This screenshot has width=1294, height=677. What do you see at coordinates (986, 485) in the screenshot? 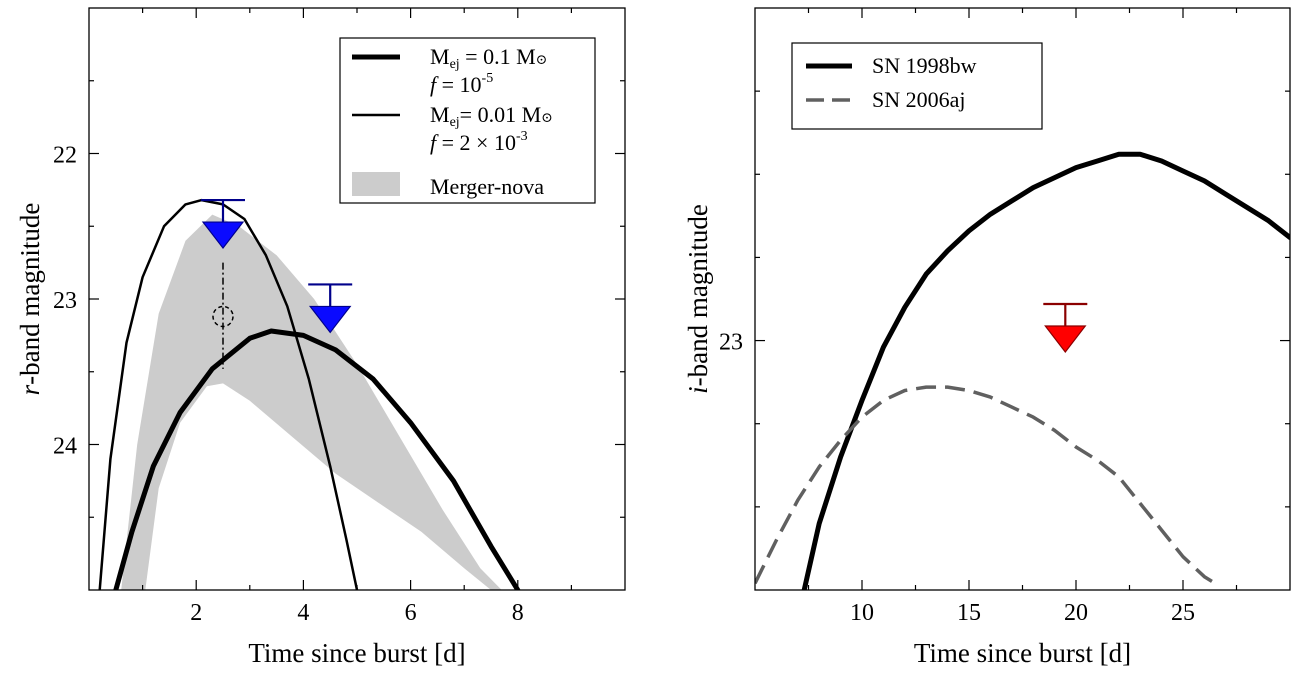
I see `series-line-sn-2006aj` at bounding box center [986, 485].